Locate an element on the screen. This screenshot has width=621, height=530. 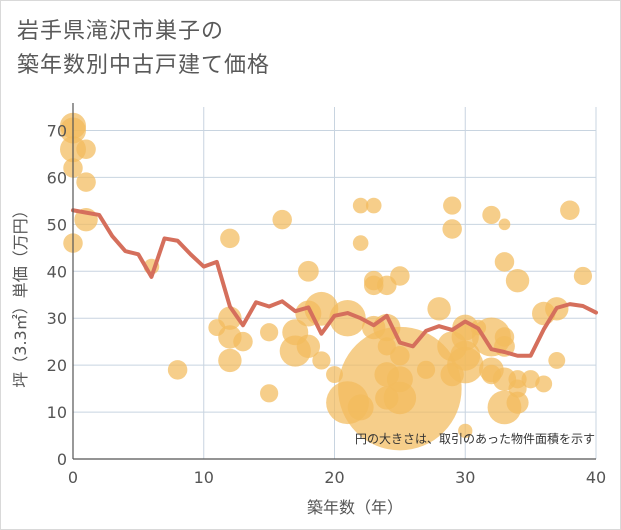
x-axis-title: 築年数（年） is located at coordinates (355, 507).